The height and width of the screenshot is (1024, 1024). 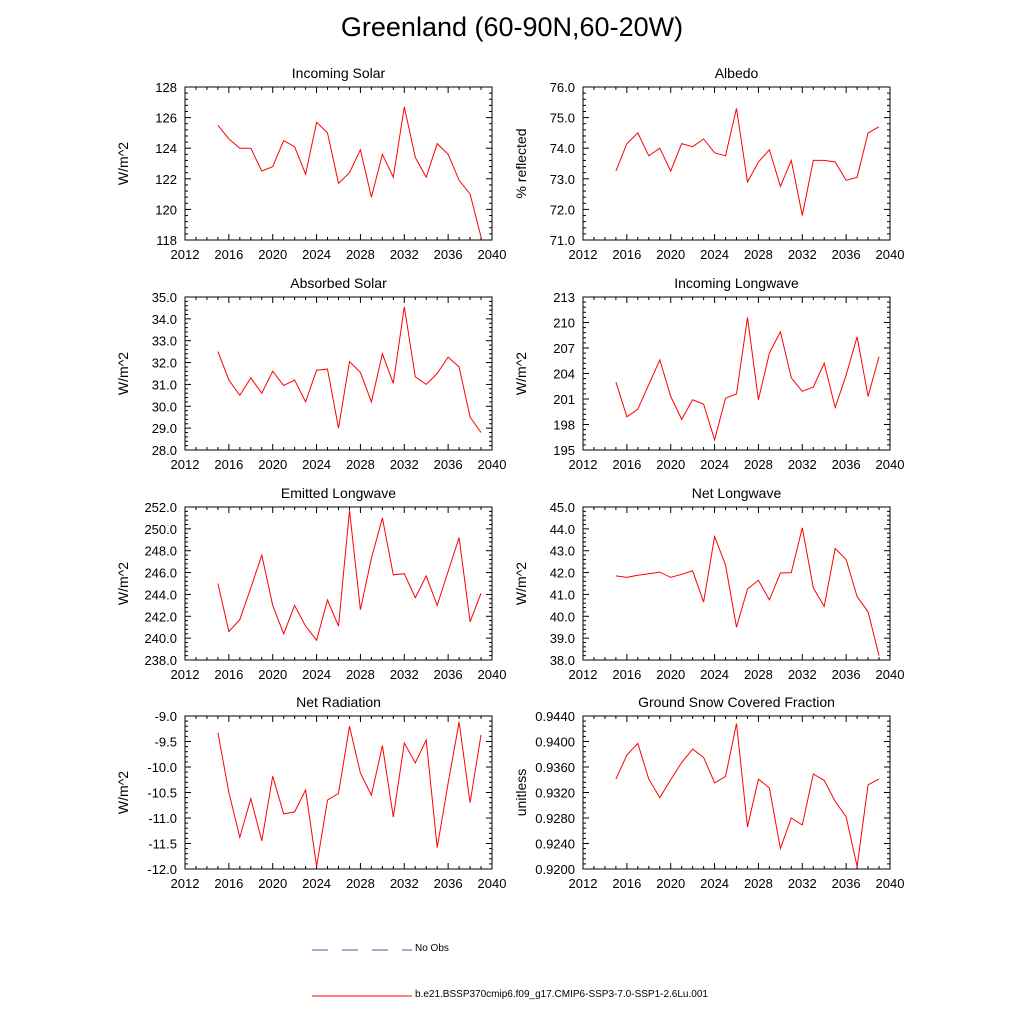 What do you see at coordinates (562, 179) in the screenshot?
I see `y-tick-label: 73.0` at bounding box center [562, 179].